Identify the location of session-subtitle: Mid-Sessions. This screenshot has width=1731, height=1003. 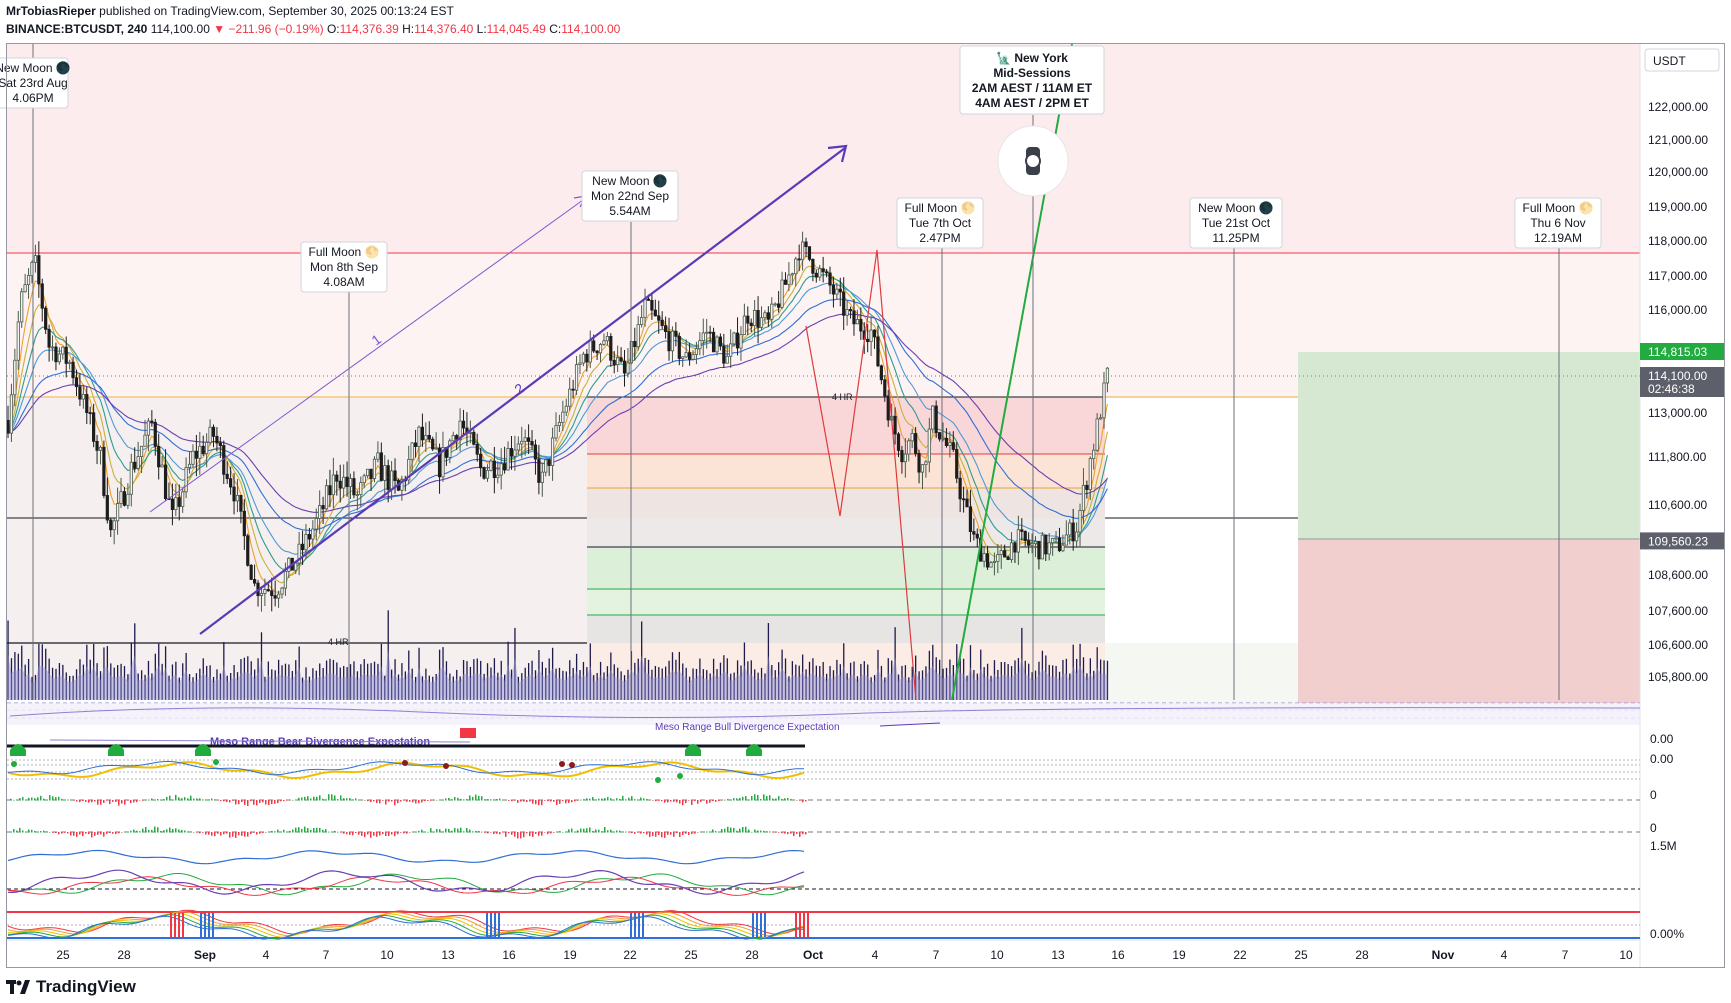
(1032, 73).